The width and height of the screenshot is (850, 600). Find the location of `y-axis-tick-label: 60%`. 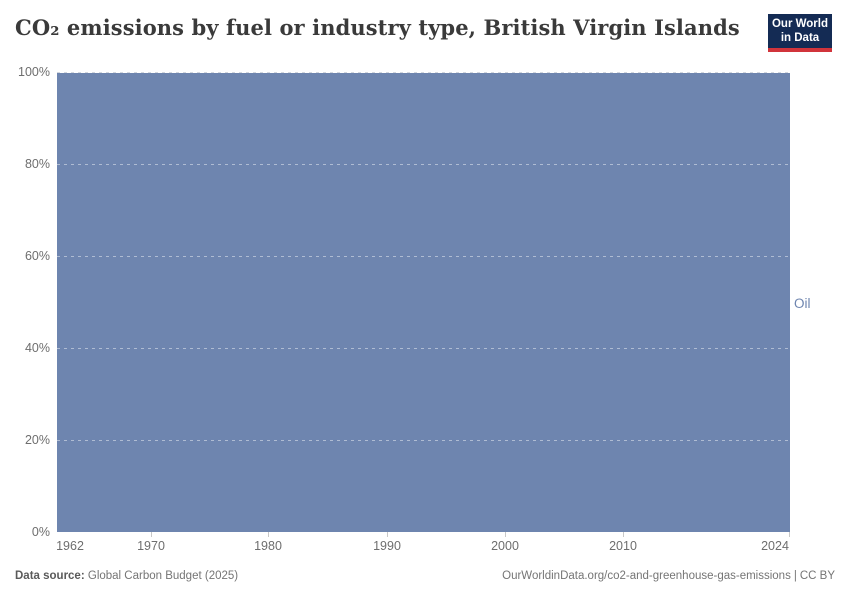

y-axis-tick-label: 60% is located at coordinates (37, 256).